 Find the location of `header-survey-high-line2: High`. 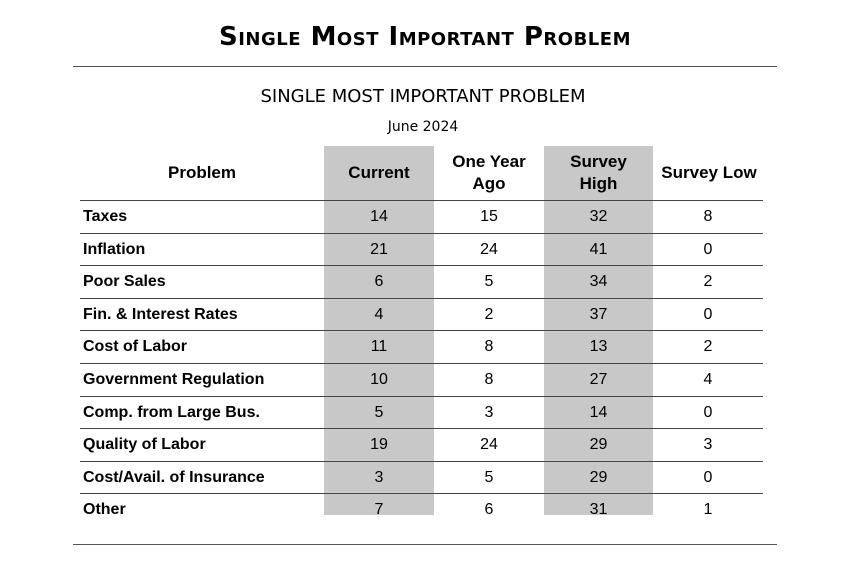

header-survey-high-line2: High is located at coordinates (598, 183).